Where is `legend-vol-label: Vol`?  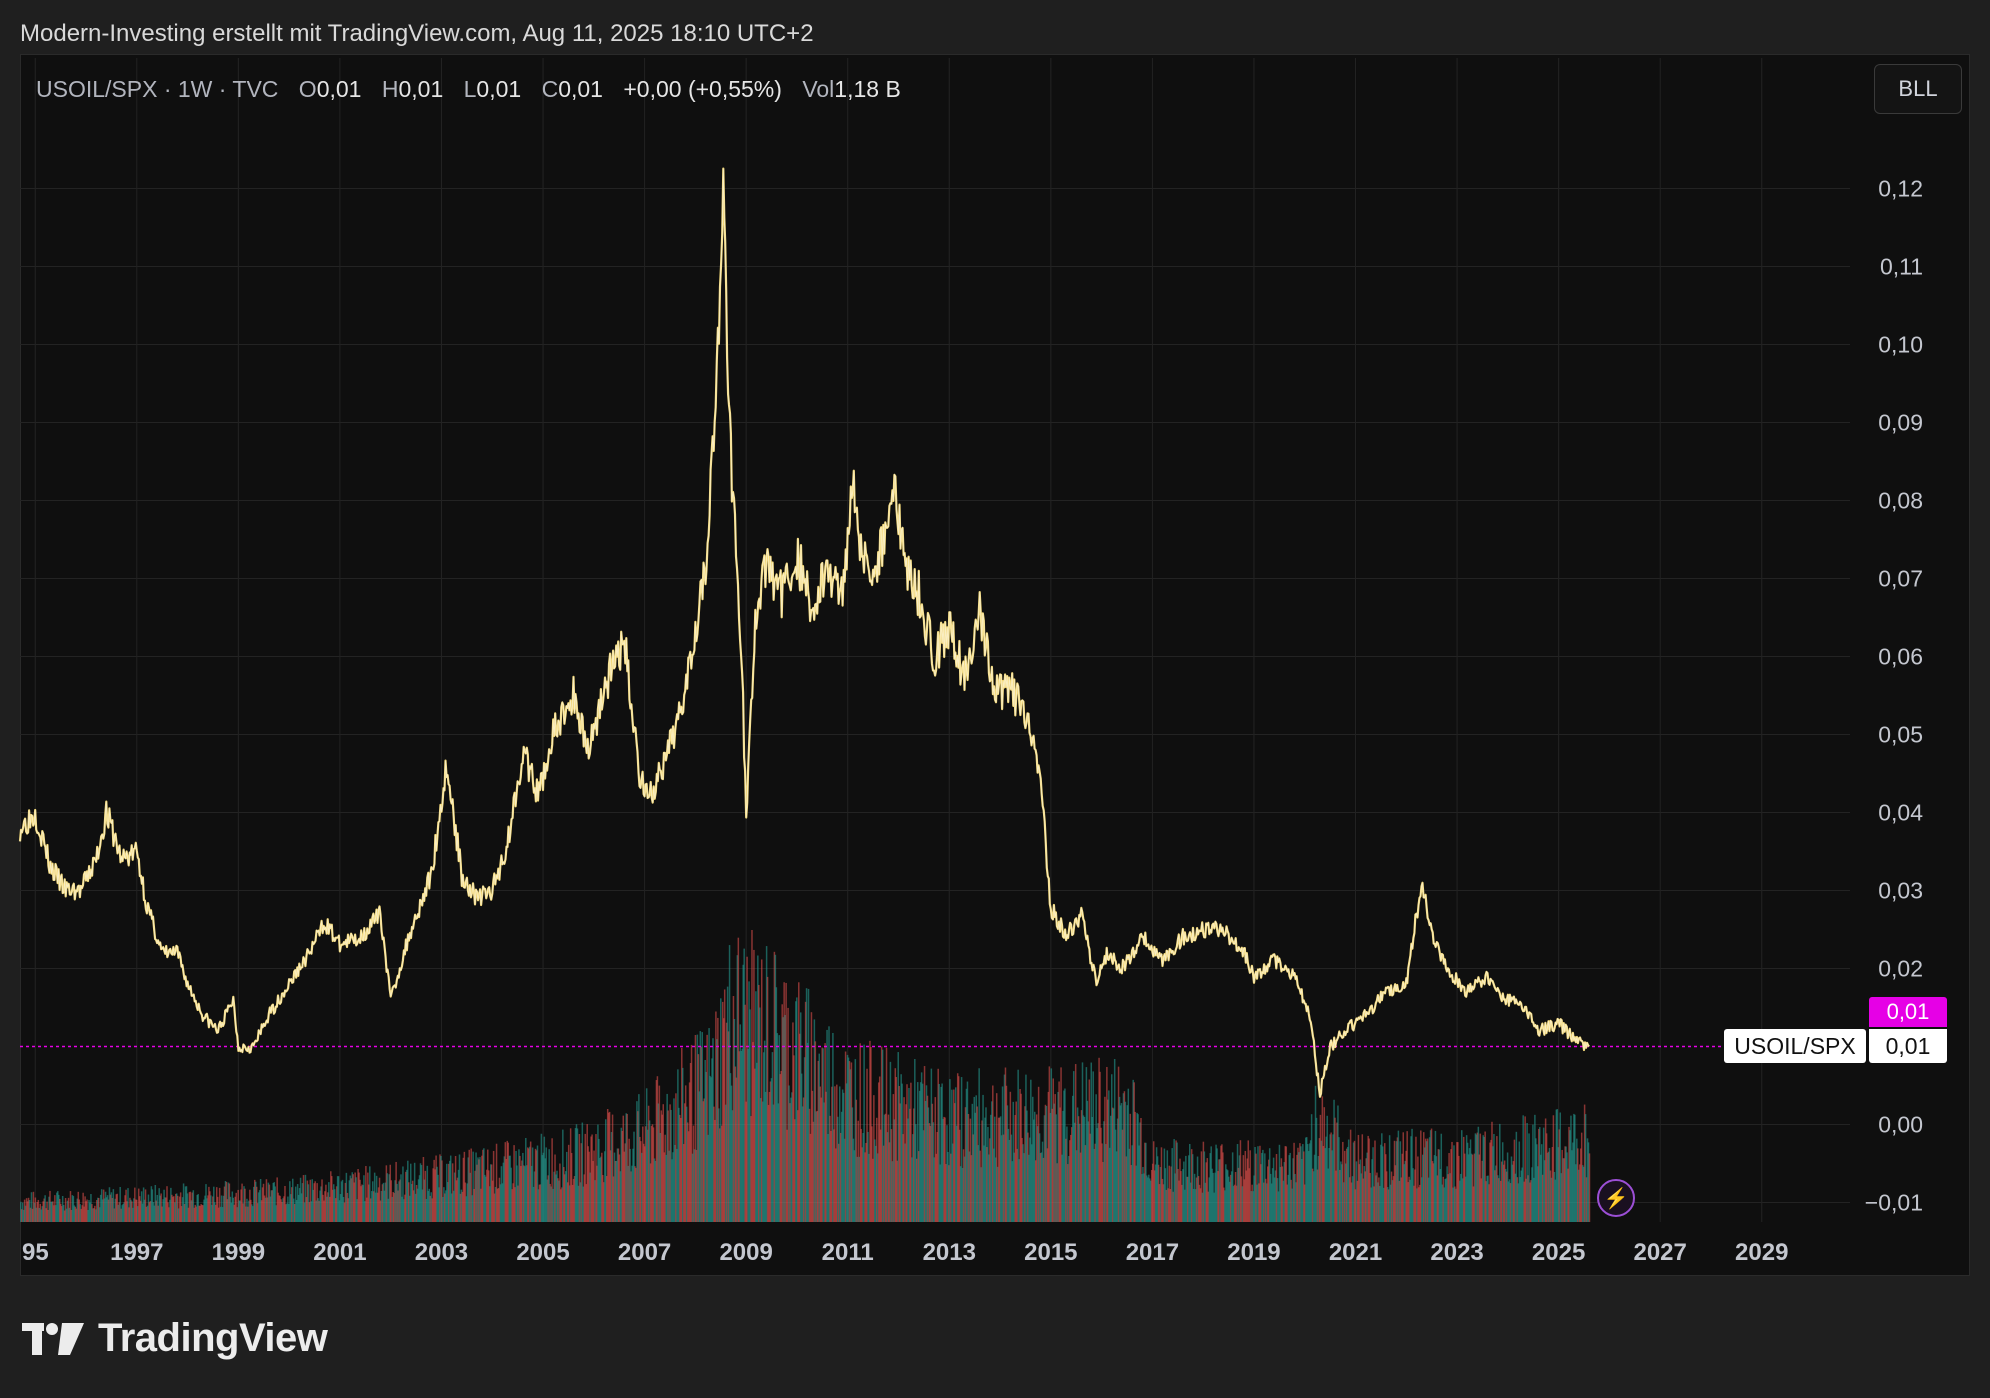
legend-vol-label: Vol is located at coordinates (818, 89).